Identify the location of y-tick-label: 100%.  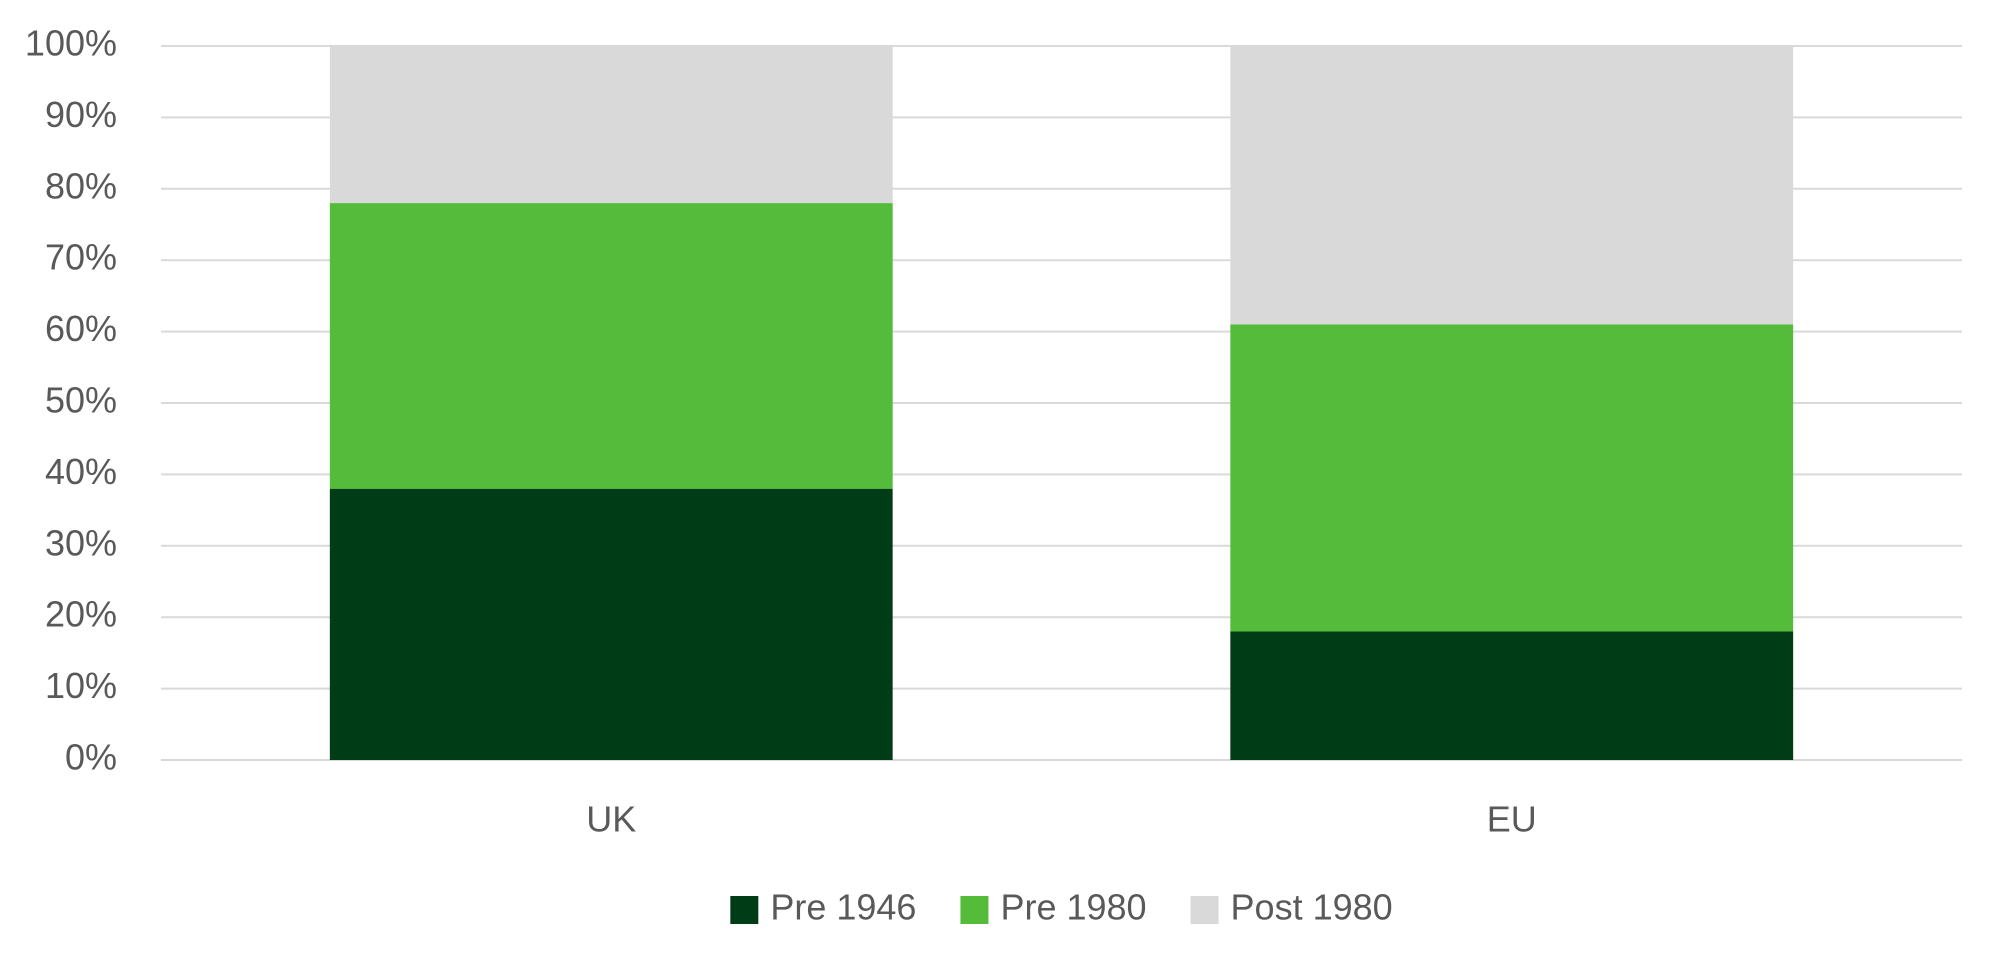
(71, 43).